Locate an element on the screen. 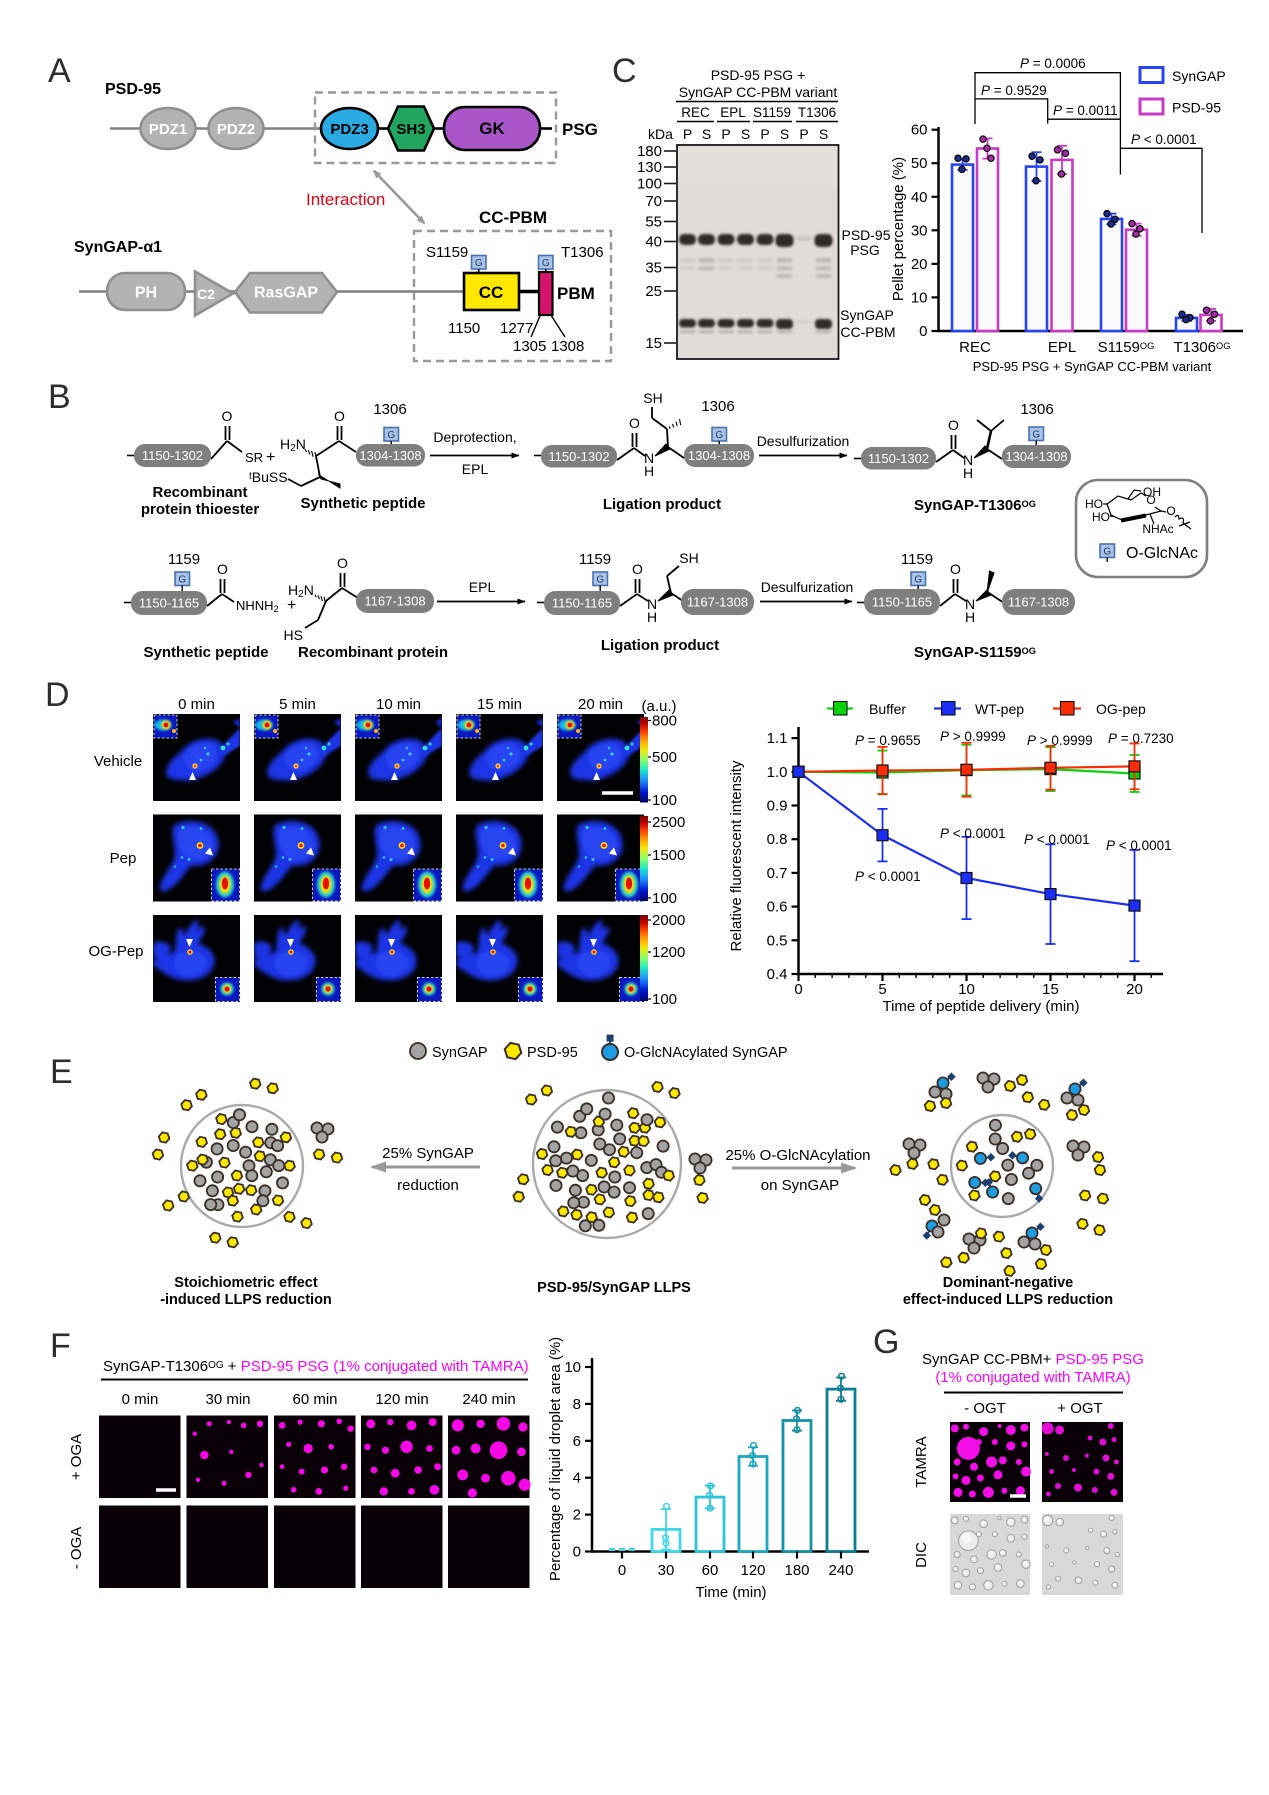  svg-text: 50 is located at coordinates (919, 163).